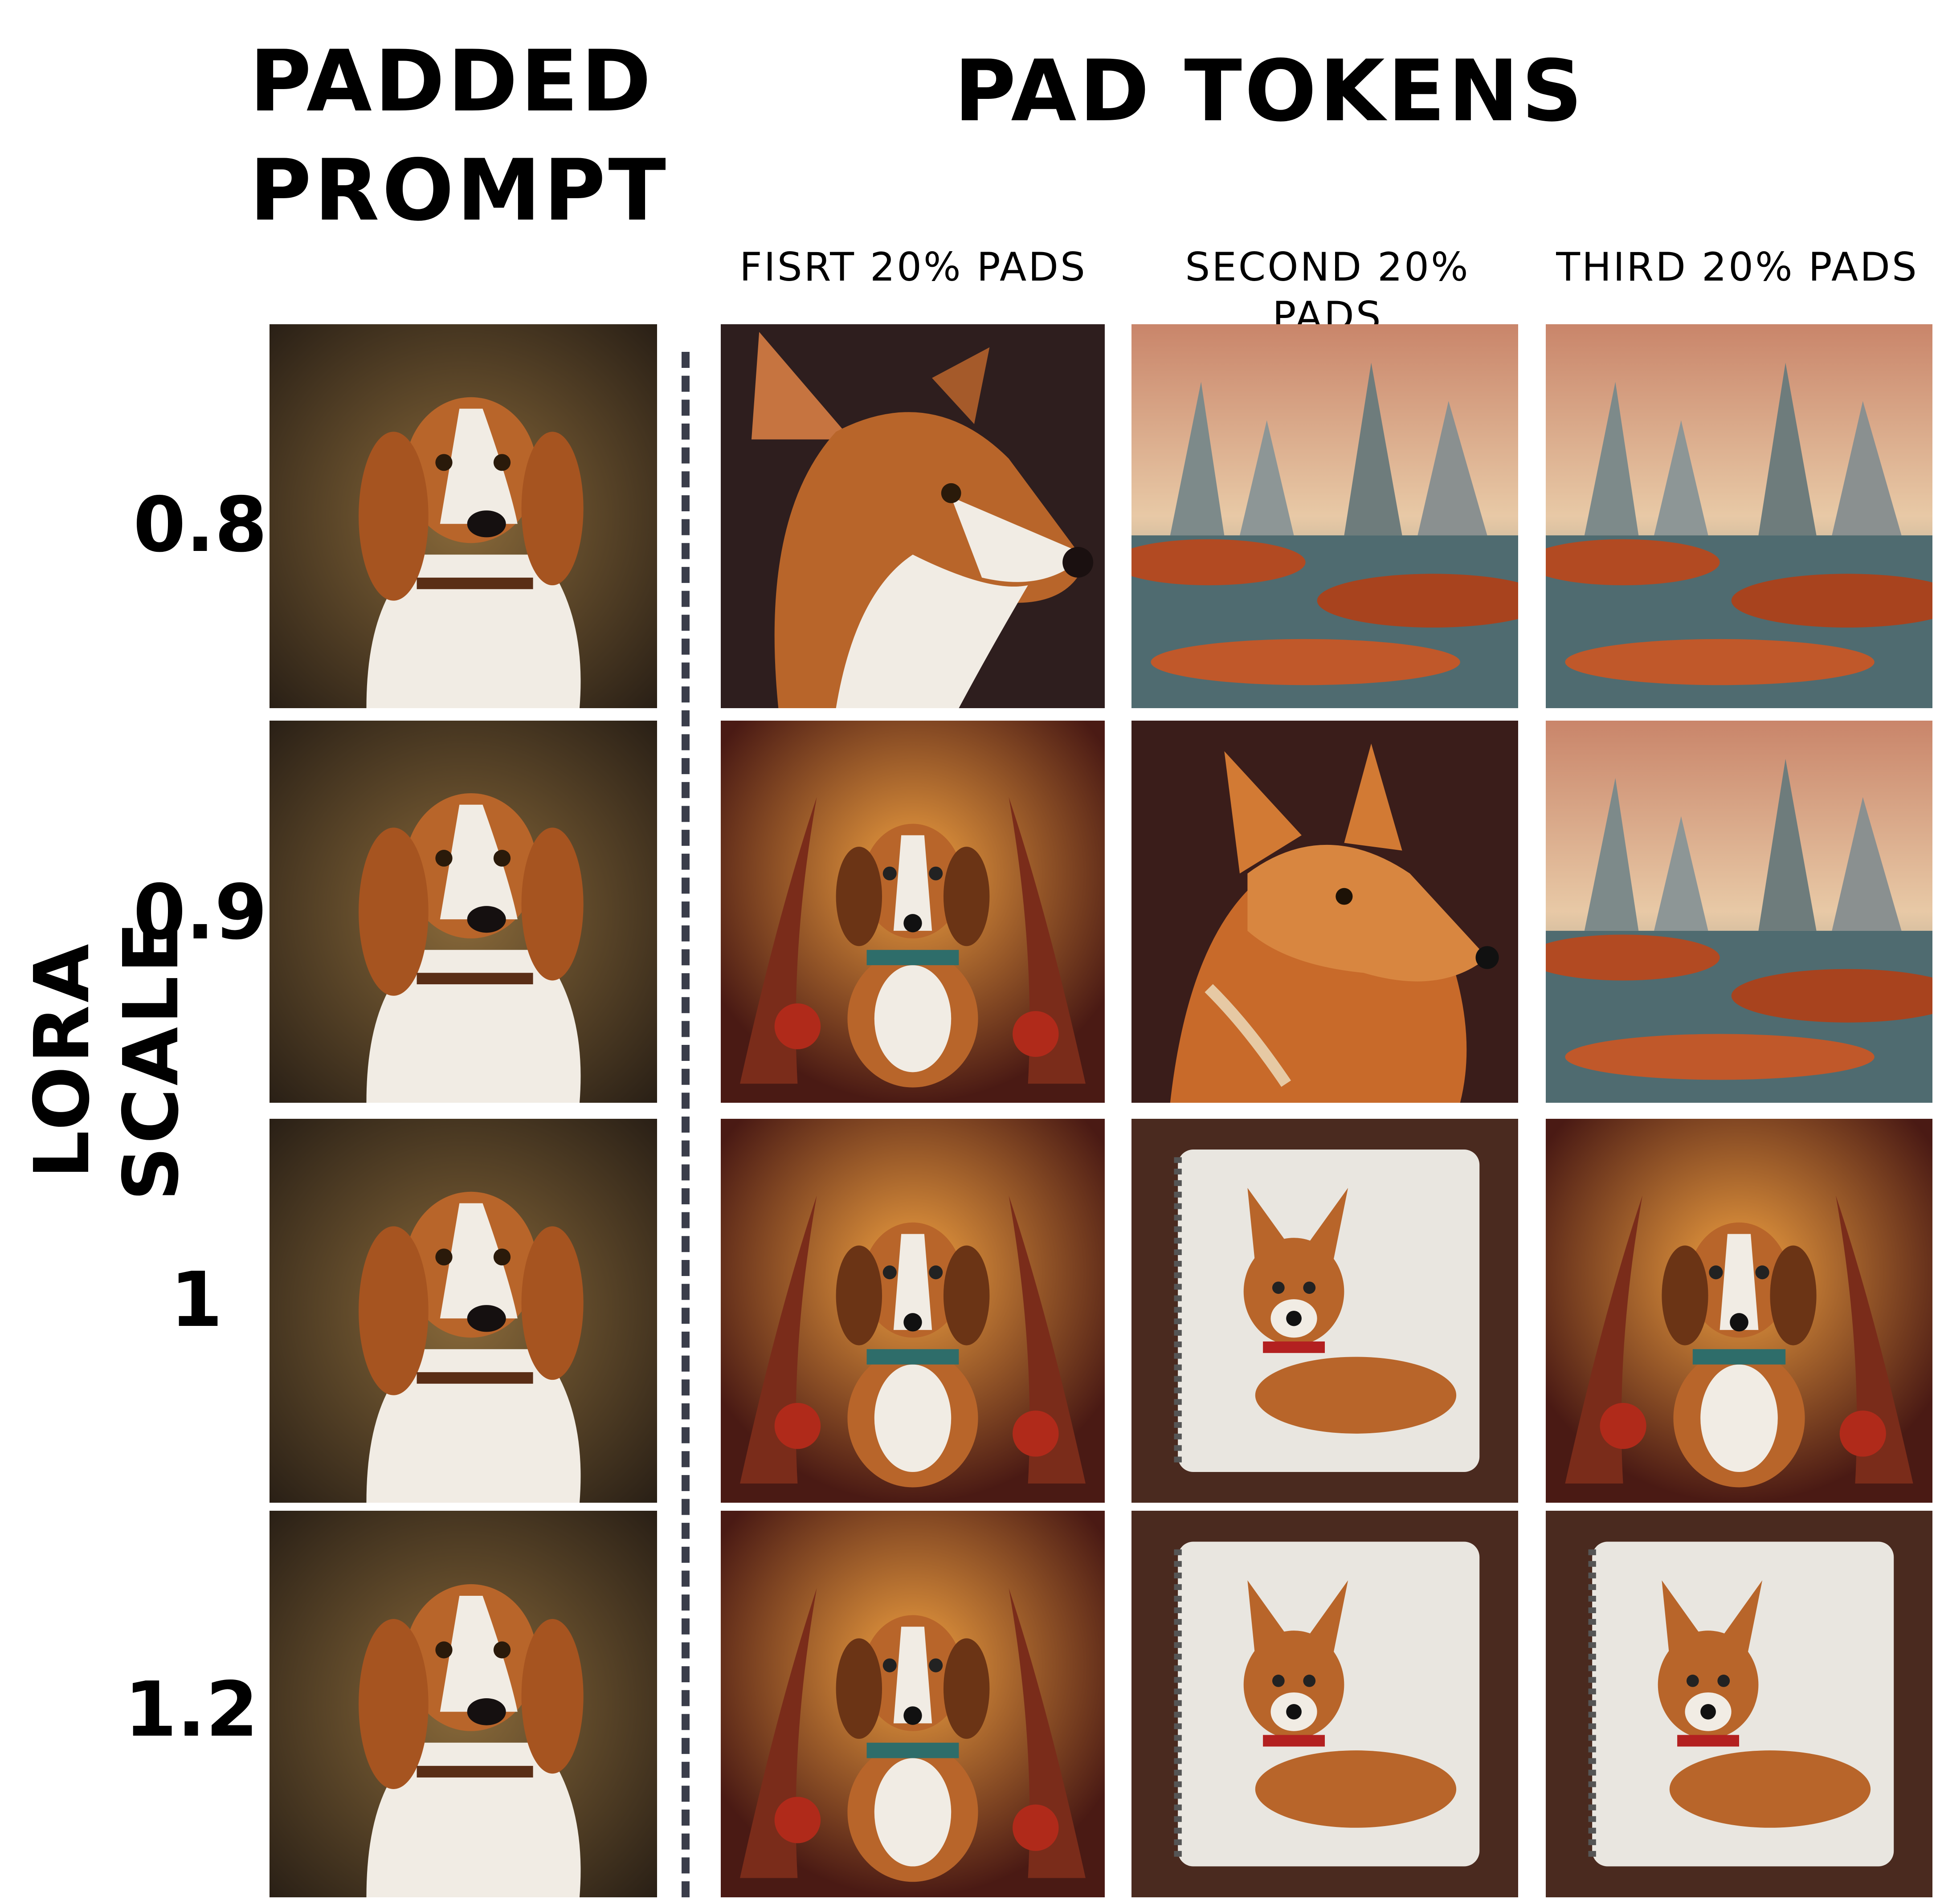 The height and width of the screenshot is (1904, 1936). Describe the element at coordinates (1269, 91) in the screenshot. I see `pad-tokens-title: PAD TOKENS` at that location.